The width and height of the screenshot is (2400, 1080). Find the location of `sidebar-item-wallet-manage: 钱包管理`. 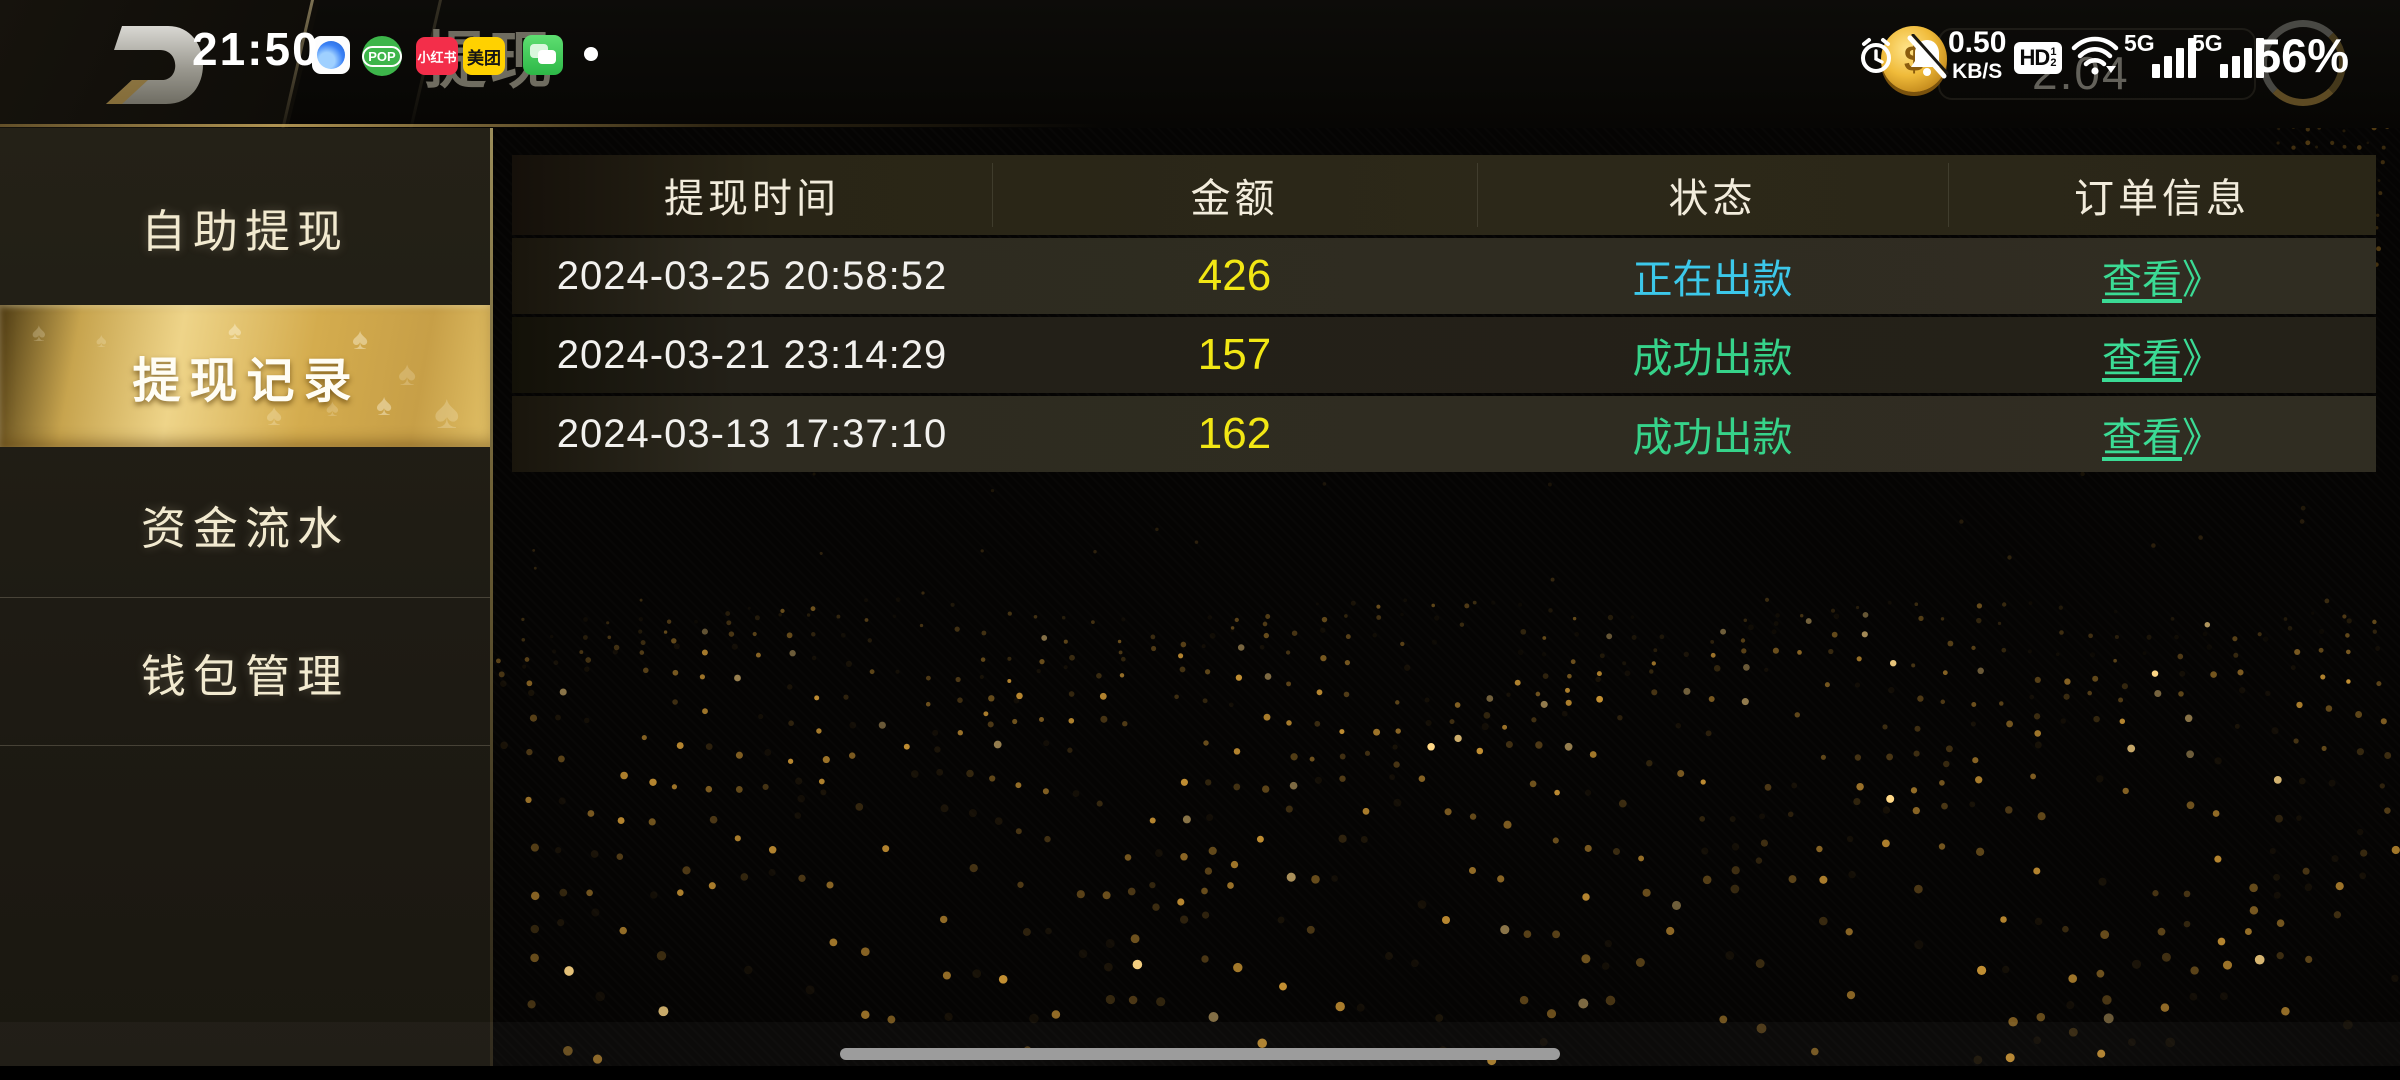

sidebar-item-wallet-manage: 钱包管理 is located at coordinates (244, 676).